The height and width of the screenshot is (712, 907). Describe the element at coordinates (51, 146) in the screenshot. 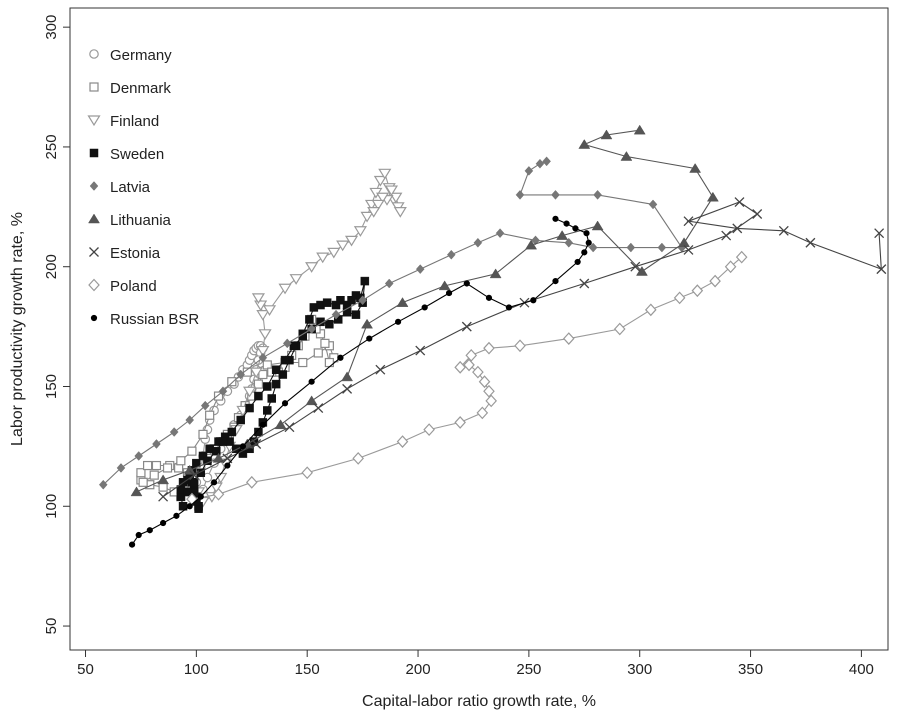

I see `y-tick-label: 250` at that location.